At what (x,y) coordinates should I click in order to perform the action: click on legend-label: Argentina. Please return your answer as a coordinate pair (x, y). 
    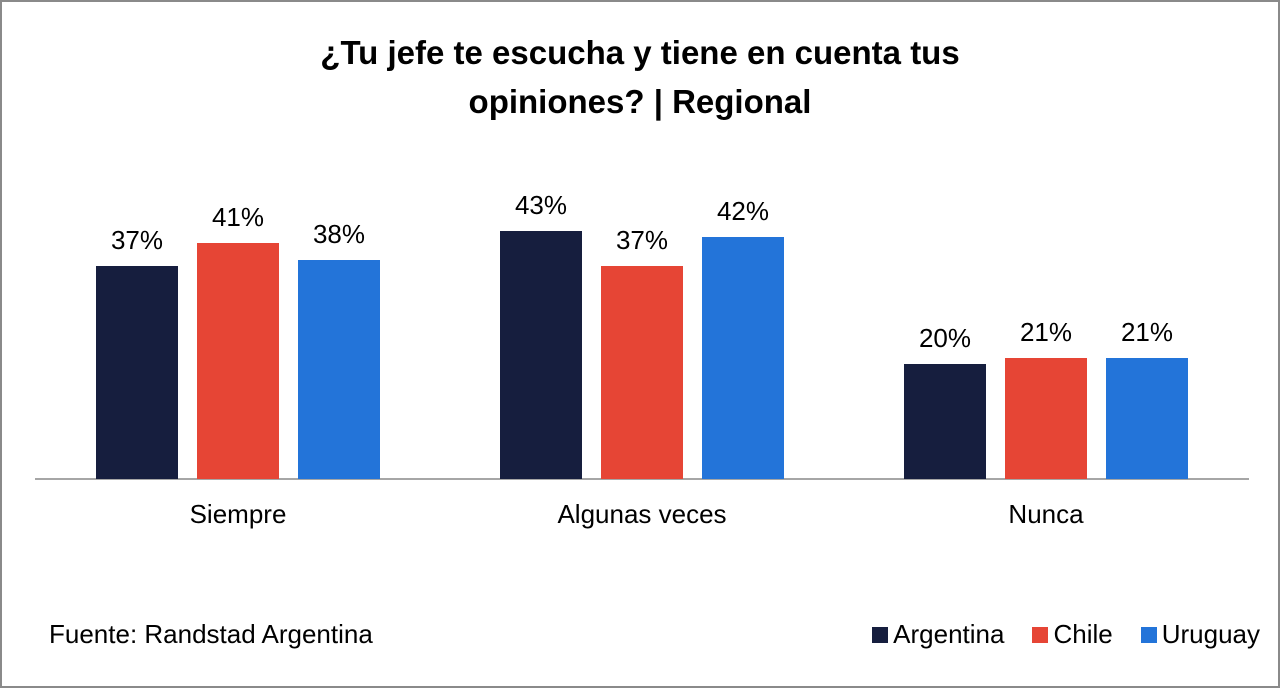
    Looking at the image, I should click on (949, 634).